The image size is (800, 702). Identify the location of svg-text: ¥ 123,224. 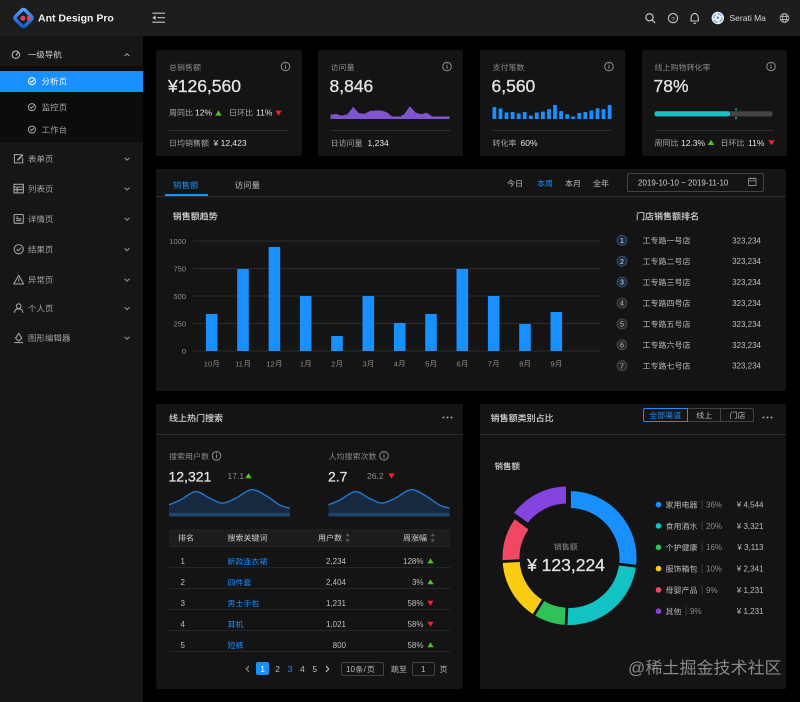
(565, 565).